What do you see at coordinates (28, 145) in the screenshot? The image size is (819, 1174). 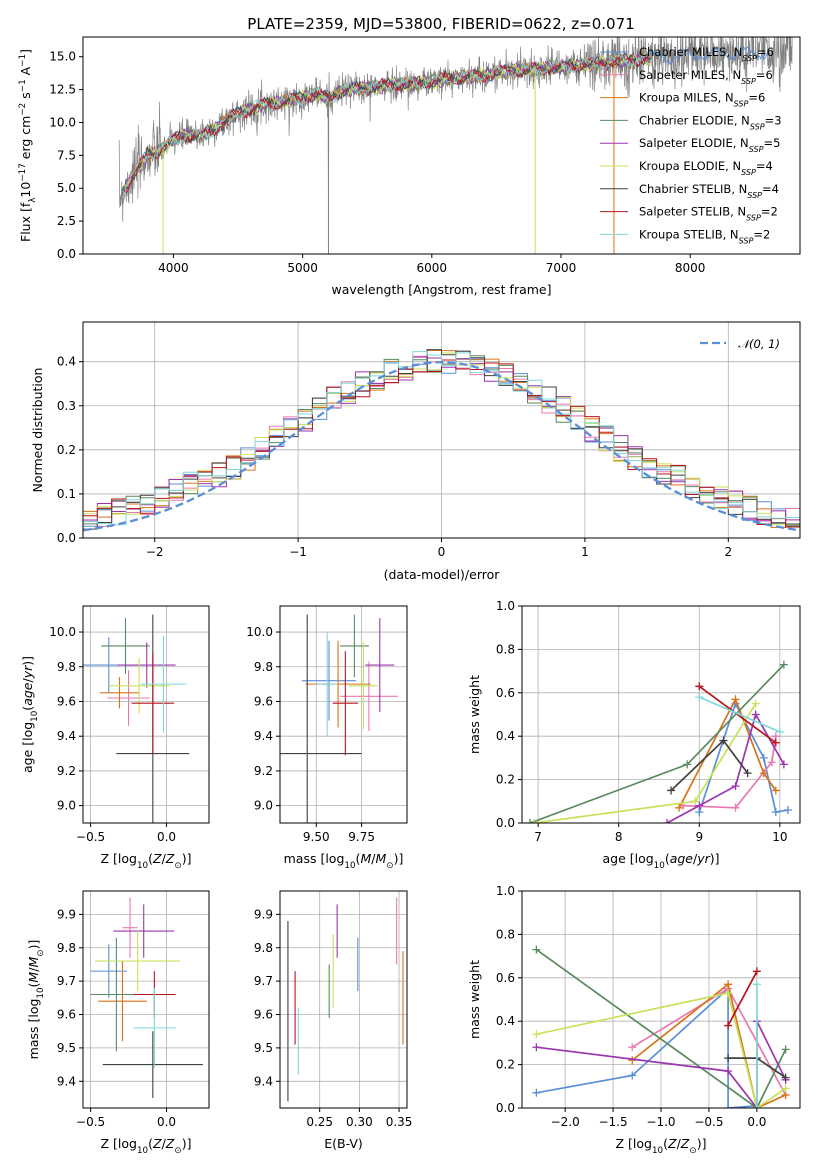 I see `y-axis-label: Flux [fλ10−17 erg cm−2 s−1 A−1]` at bounding box center [28, 145].